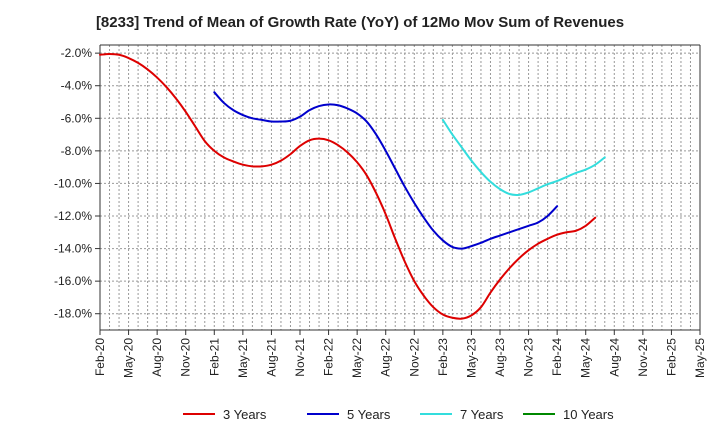 Image resolution: width=720 pixels, height=440 pixels. What do you see at coordinates (386, 357) in the screenshot?
I see `x-tick-label: Aug-22` at bounding box center [386, 357].